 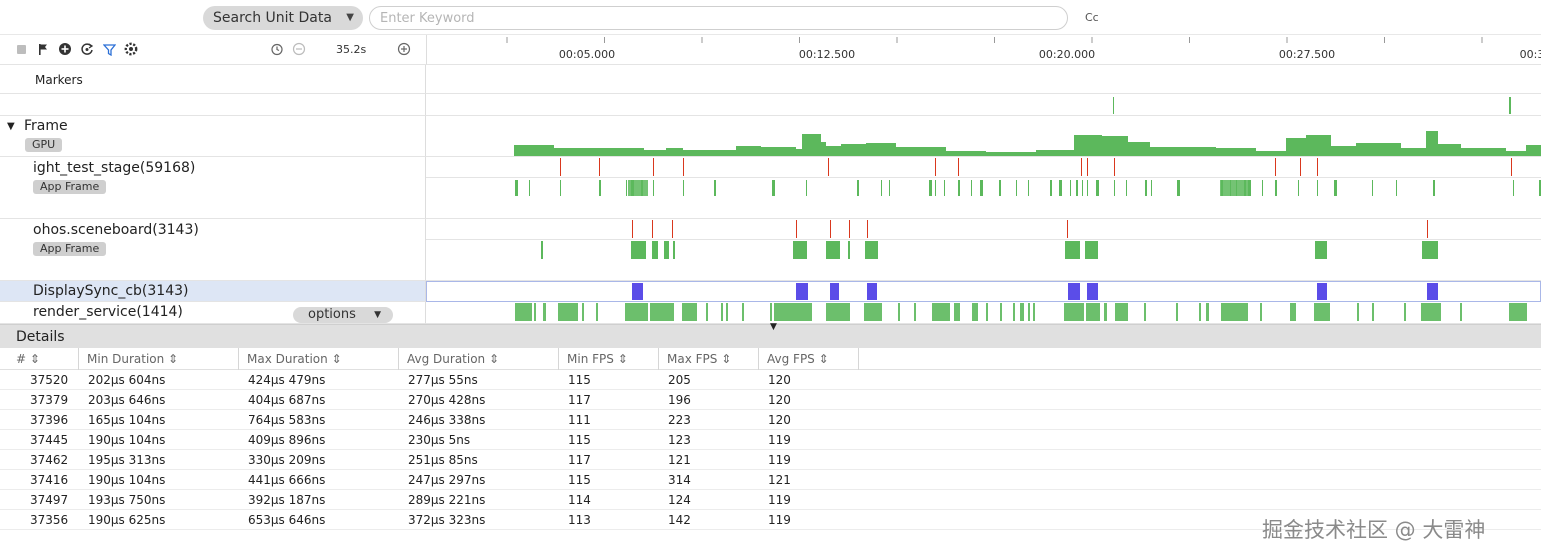 I want to click on marker, so click(x=1113, y=105).